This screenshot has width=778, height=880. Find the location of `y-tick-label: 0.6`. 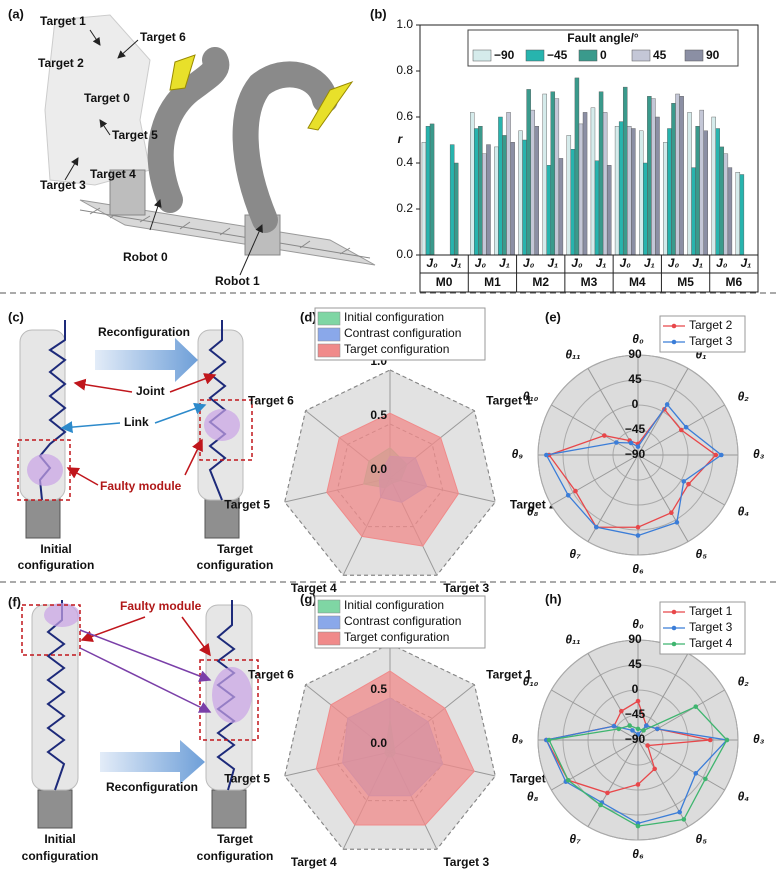

y-tick-label: 0.6 is located at coordinates (404, 116).